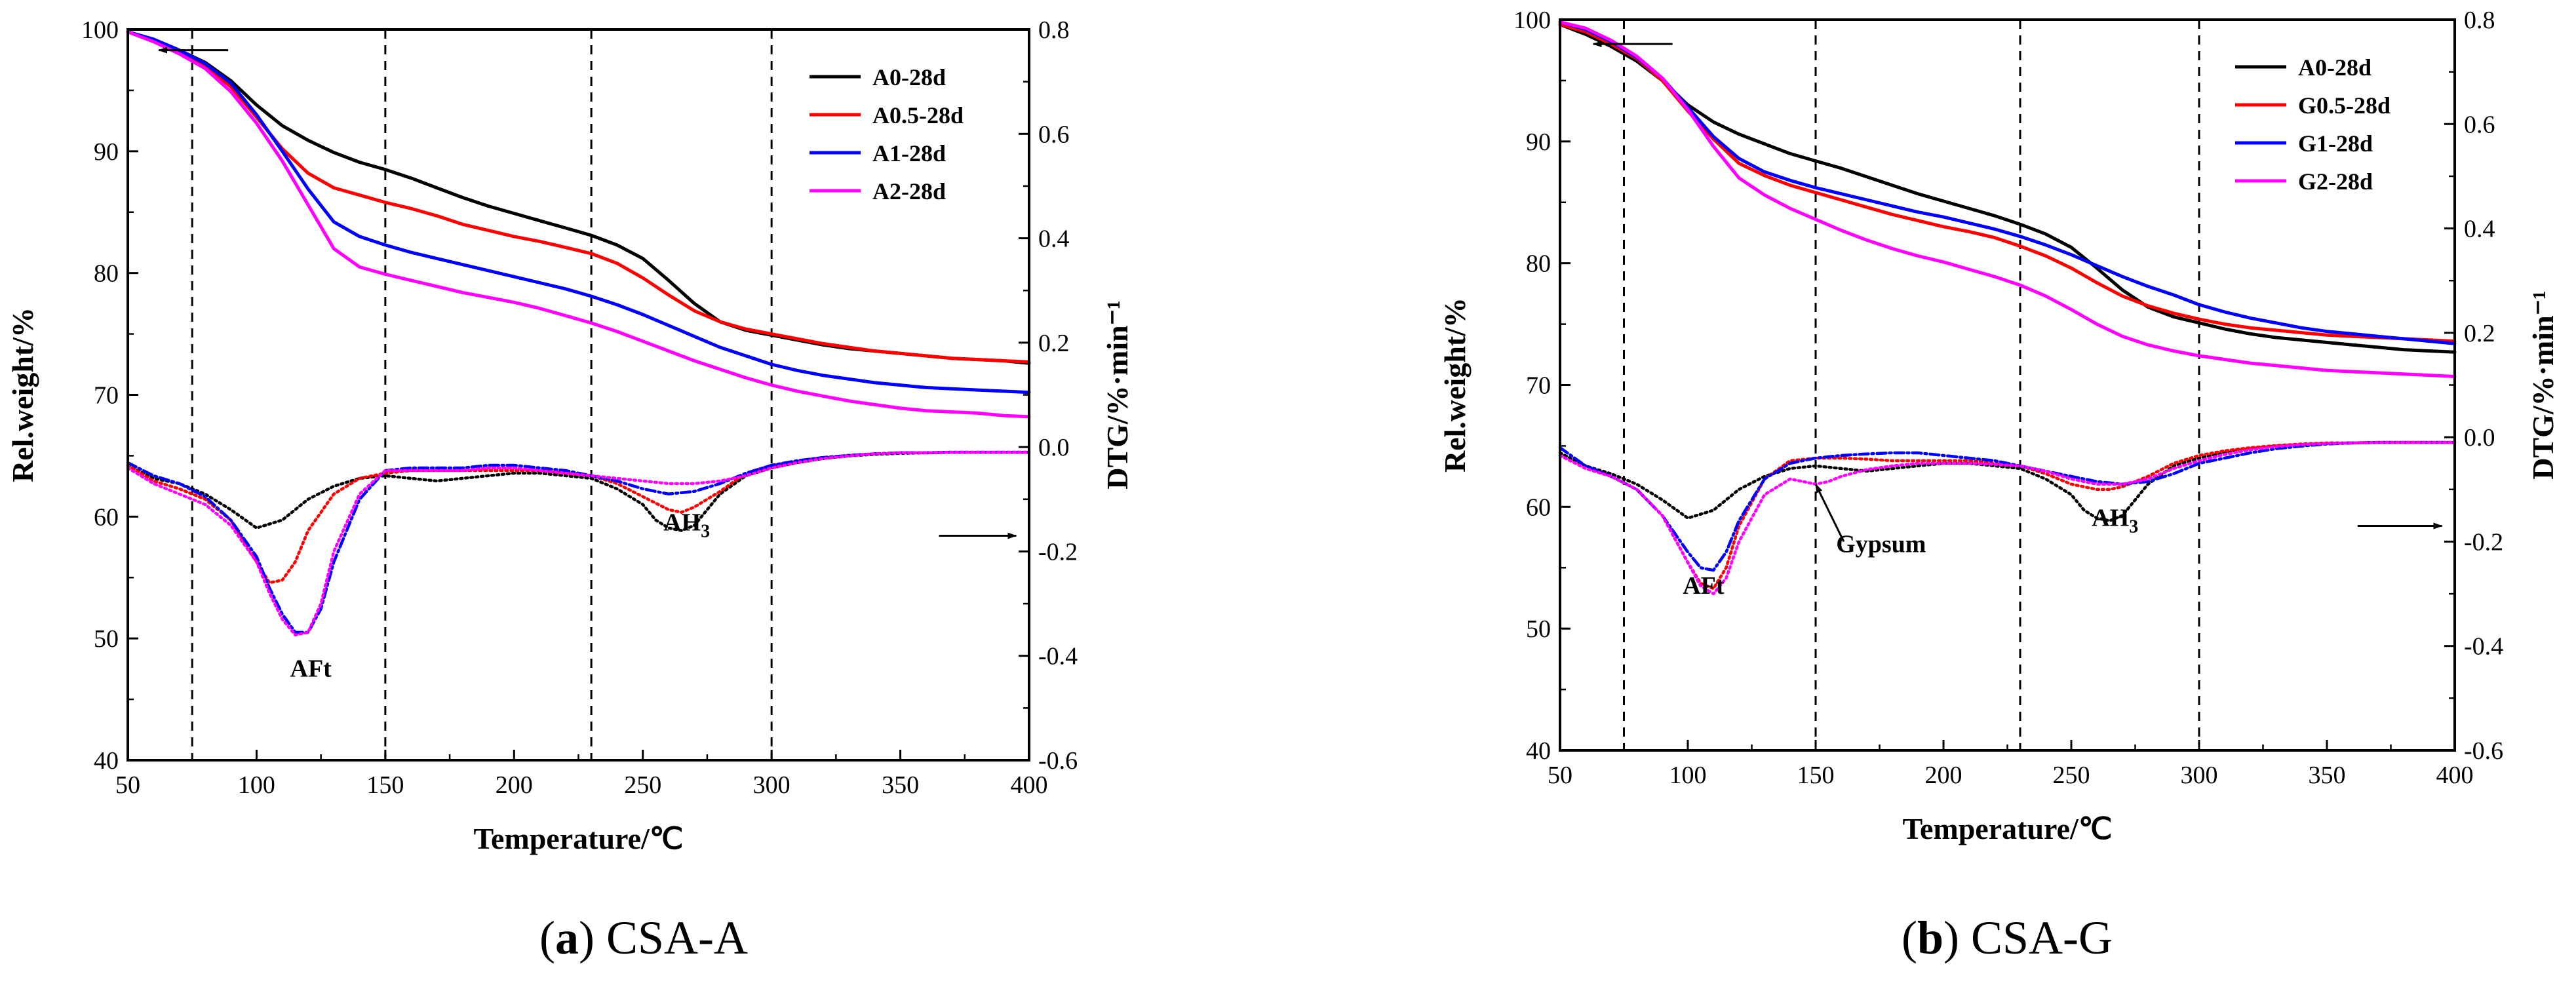 The width and height of the screenshot is (2576, 985). I want to click on x-tick-label-b-5: 300, so click(2199, 775).